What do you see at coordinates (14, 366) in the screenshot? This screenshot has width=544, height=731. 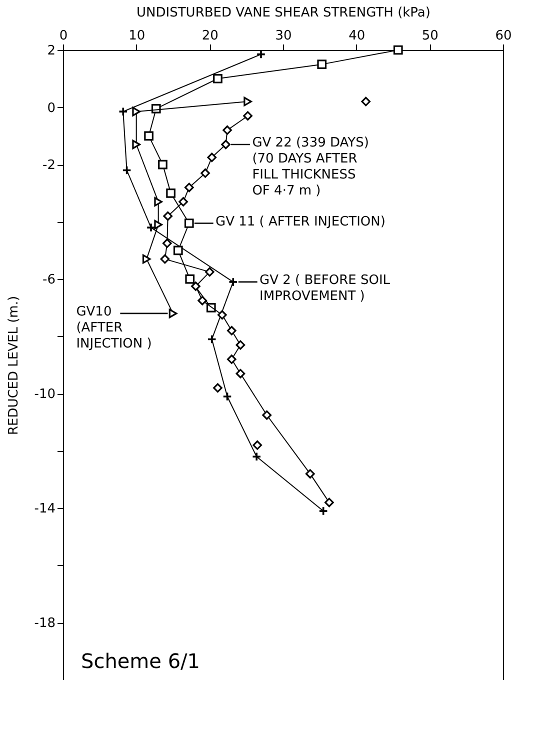 I see `y-axis-title: REDUCED LEVEL (m.)` at bounding box center [14, 366].